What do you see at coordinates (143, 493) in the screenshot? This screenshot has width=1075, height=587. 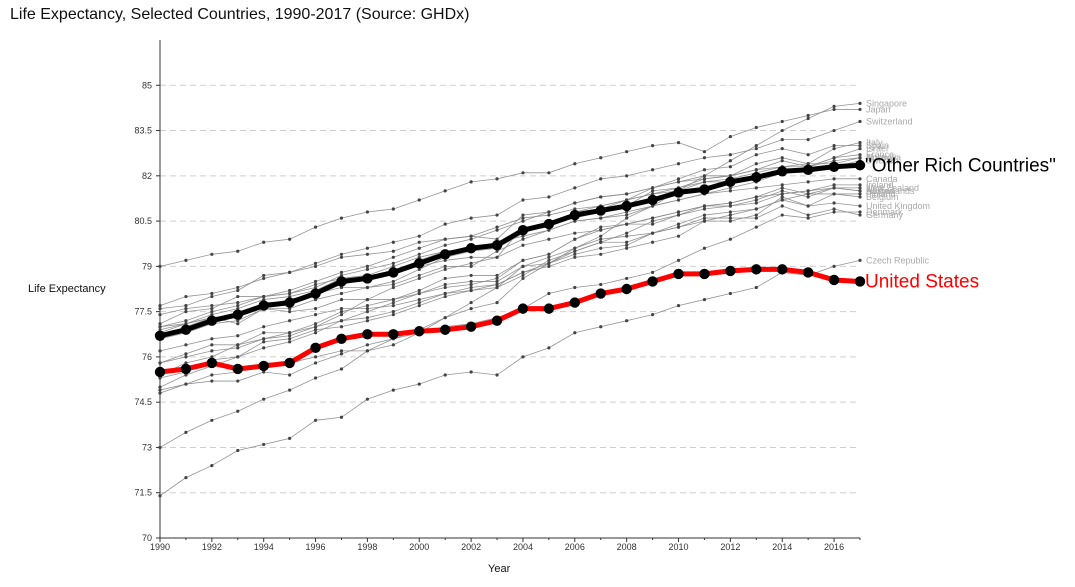 I see `y-tick-label: 71.5` at bounding box center [143, 493].